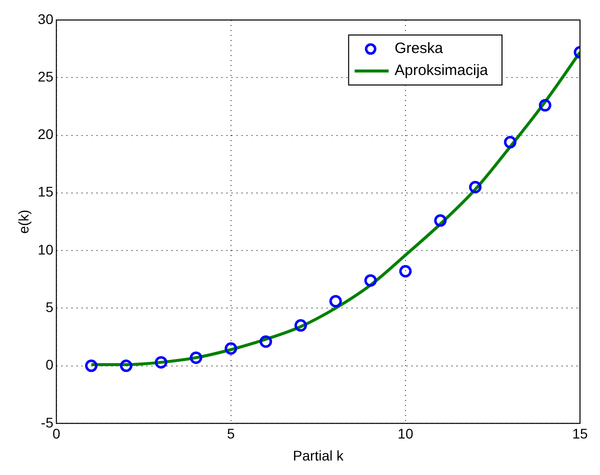  Describe the element at coordinates (231, 434) in the screenshot. I see `x-tick-label: 5` at that location.